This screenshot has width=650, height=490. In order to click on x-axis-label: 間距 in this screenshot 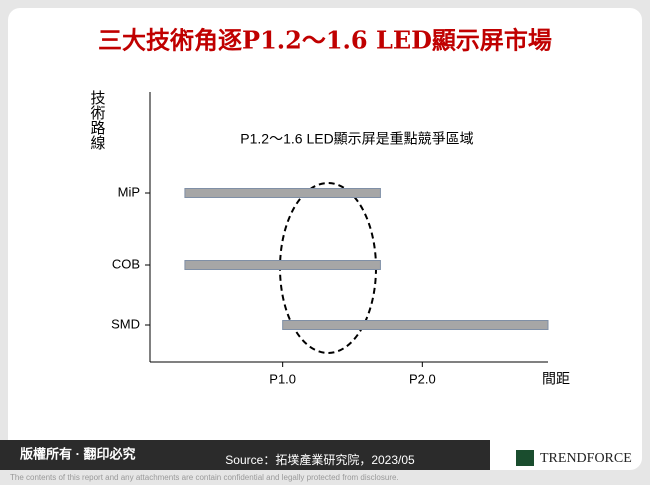, I will do `click(556, 379)`.